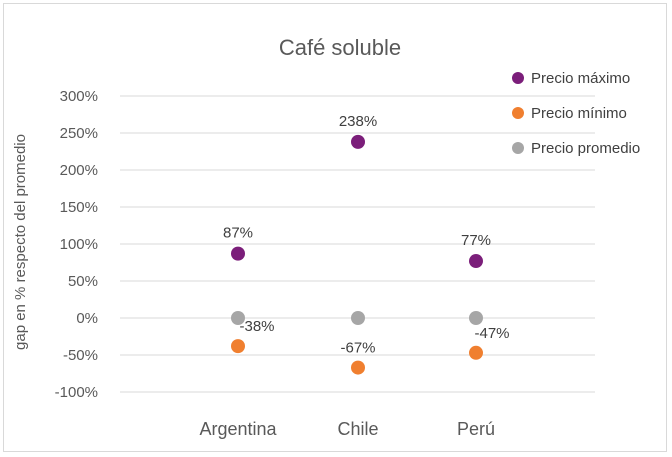 This screenshot has width=672, height=457. Describe the element at coordinates (358, 121) in the screenshot. I see `data-label: 238%` at that location.